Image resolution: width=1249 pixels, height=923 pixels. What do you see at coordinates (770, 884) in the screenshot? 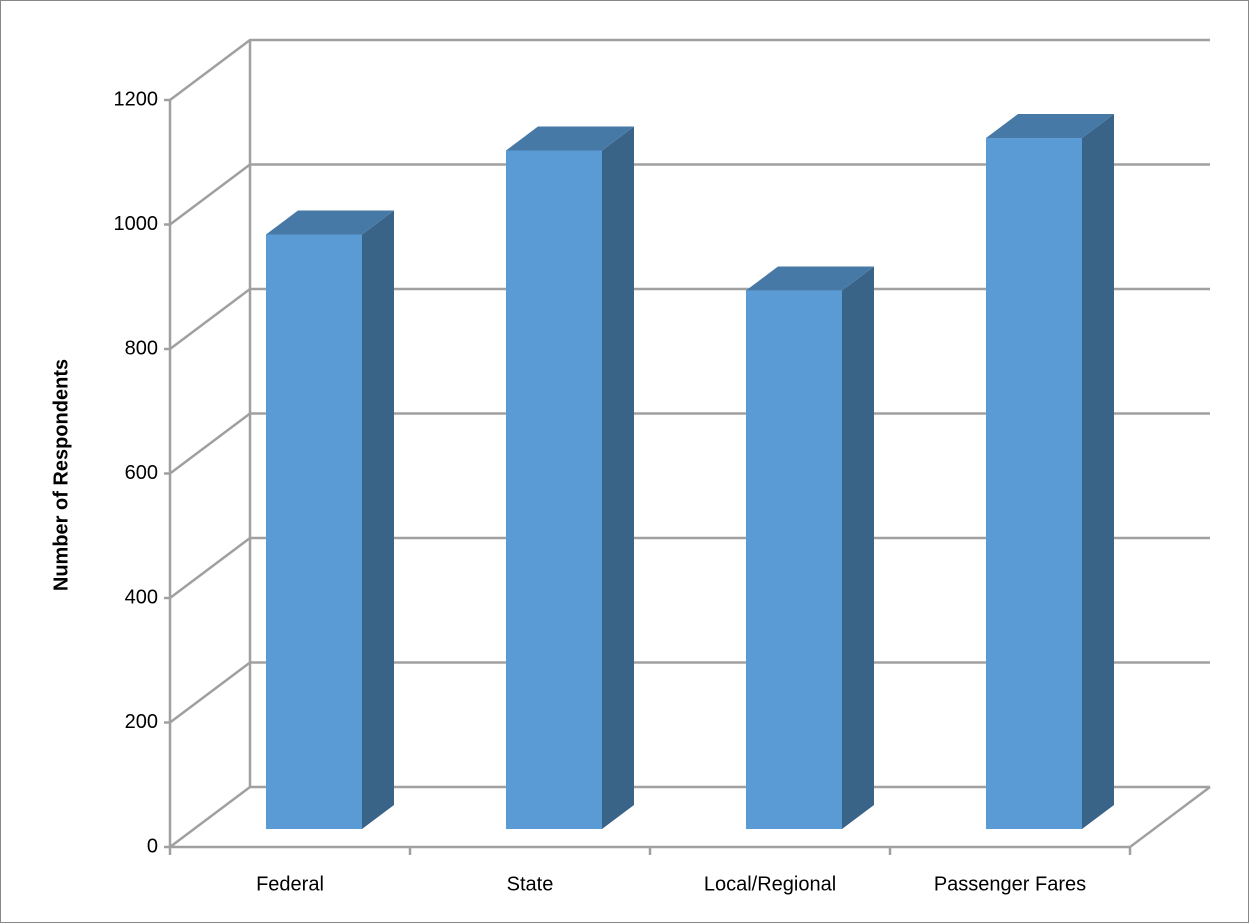
I see `x-tick-label: Local/Regional` at bounding box center [770, 884].